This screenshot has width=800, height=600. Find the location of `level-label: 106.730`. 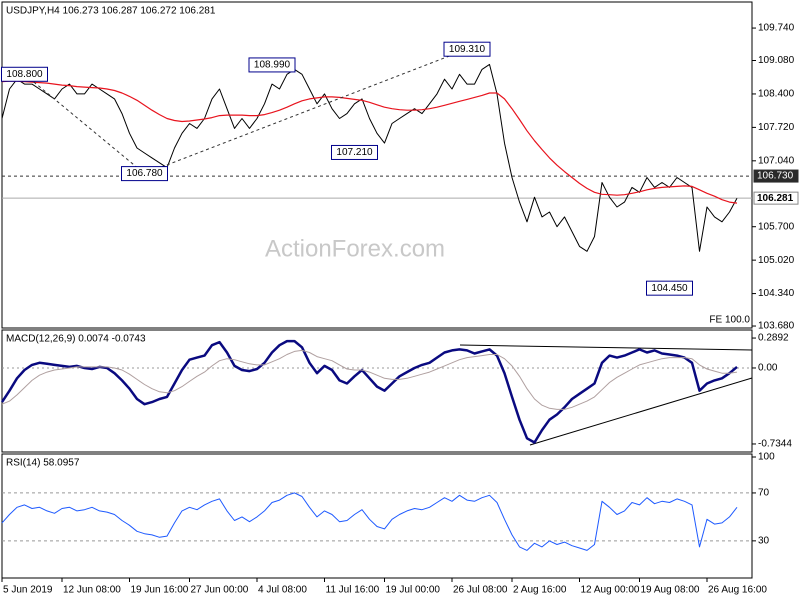

level-label: 106.730 is located at coordinates (775, 176).